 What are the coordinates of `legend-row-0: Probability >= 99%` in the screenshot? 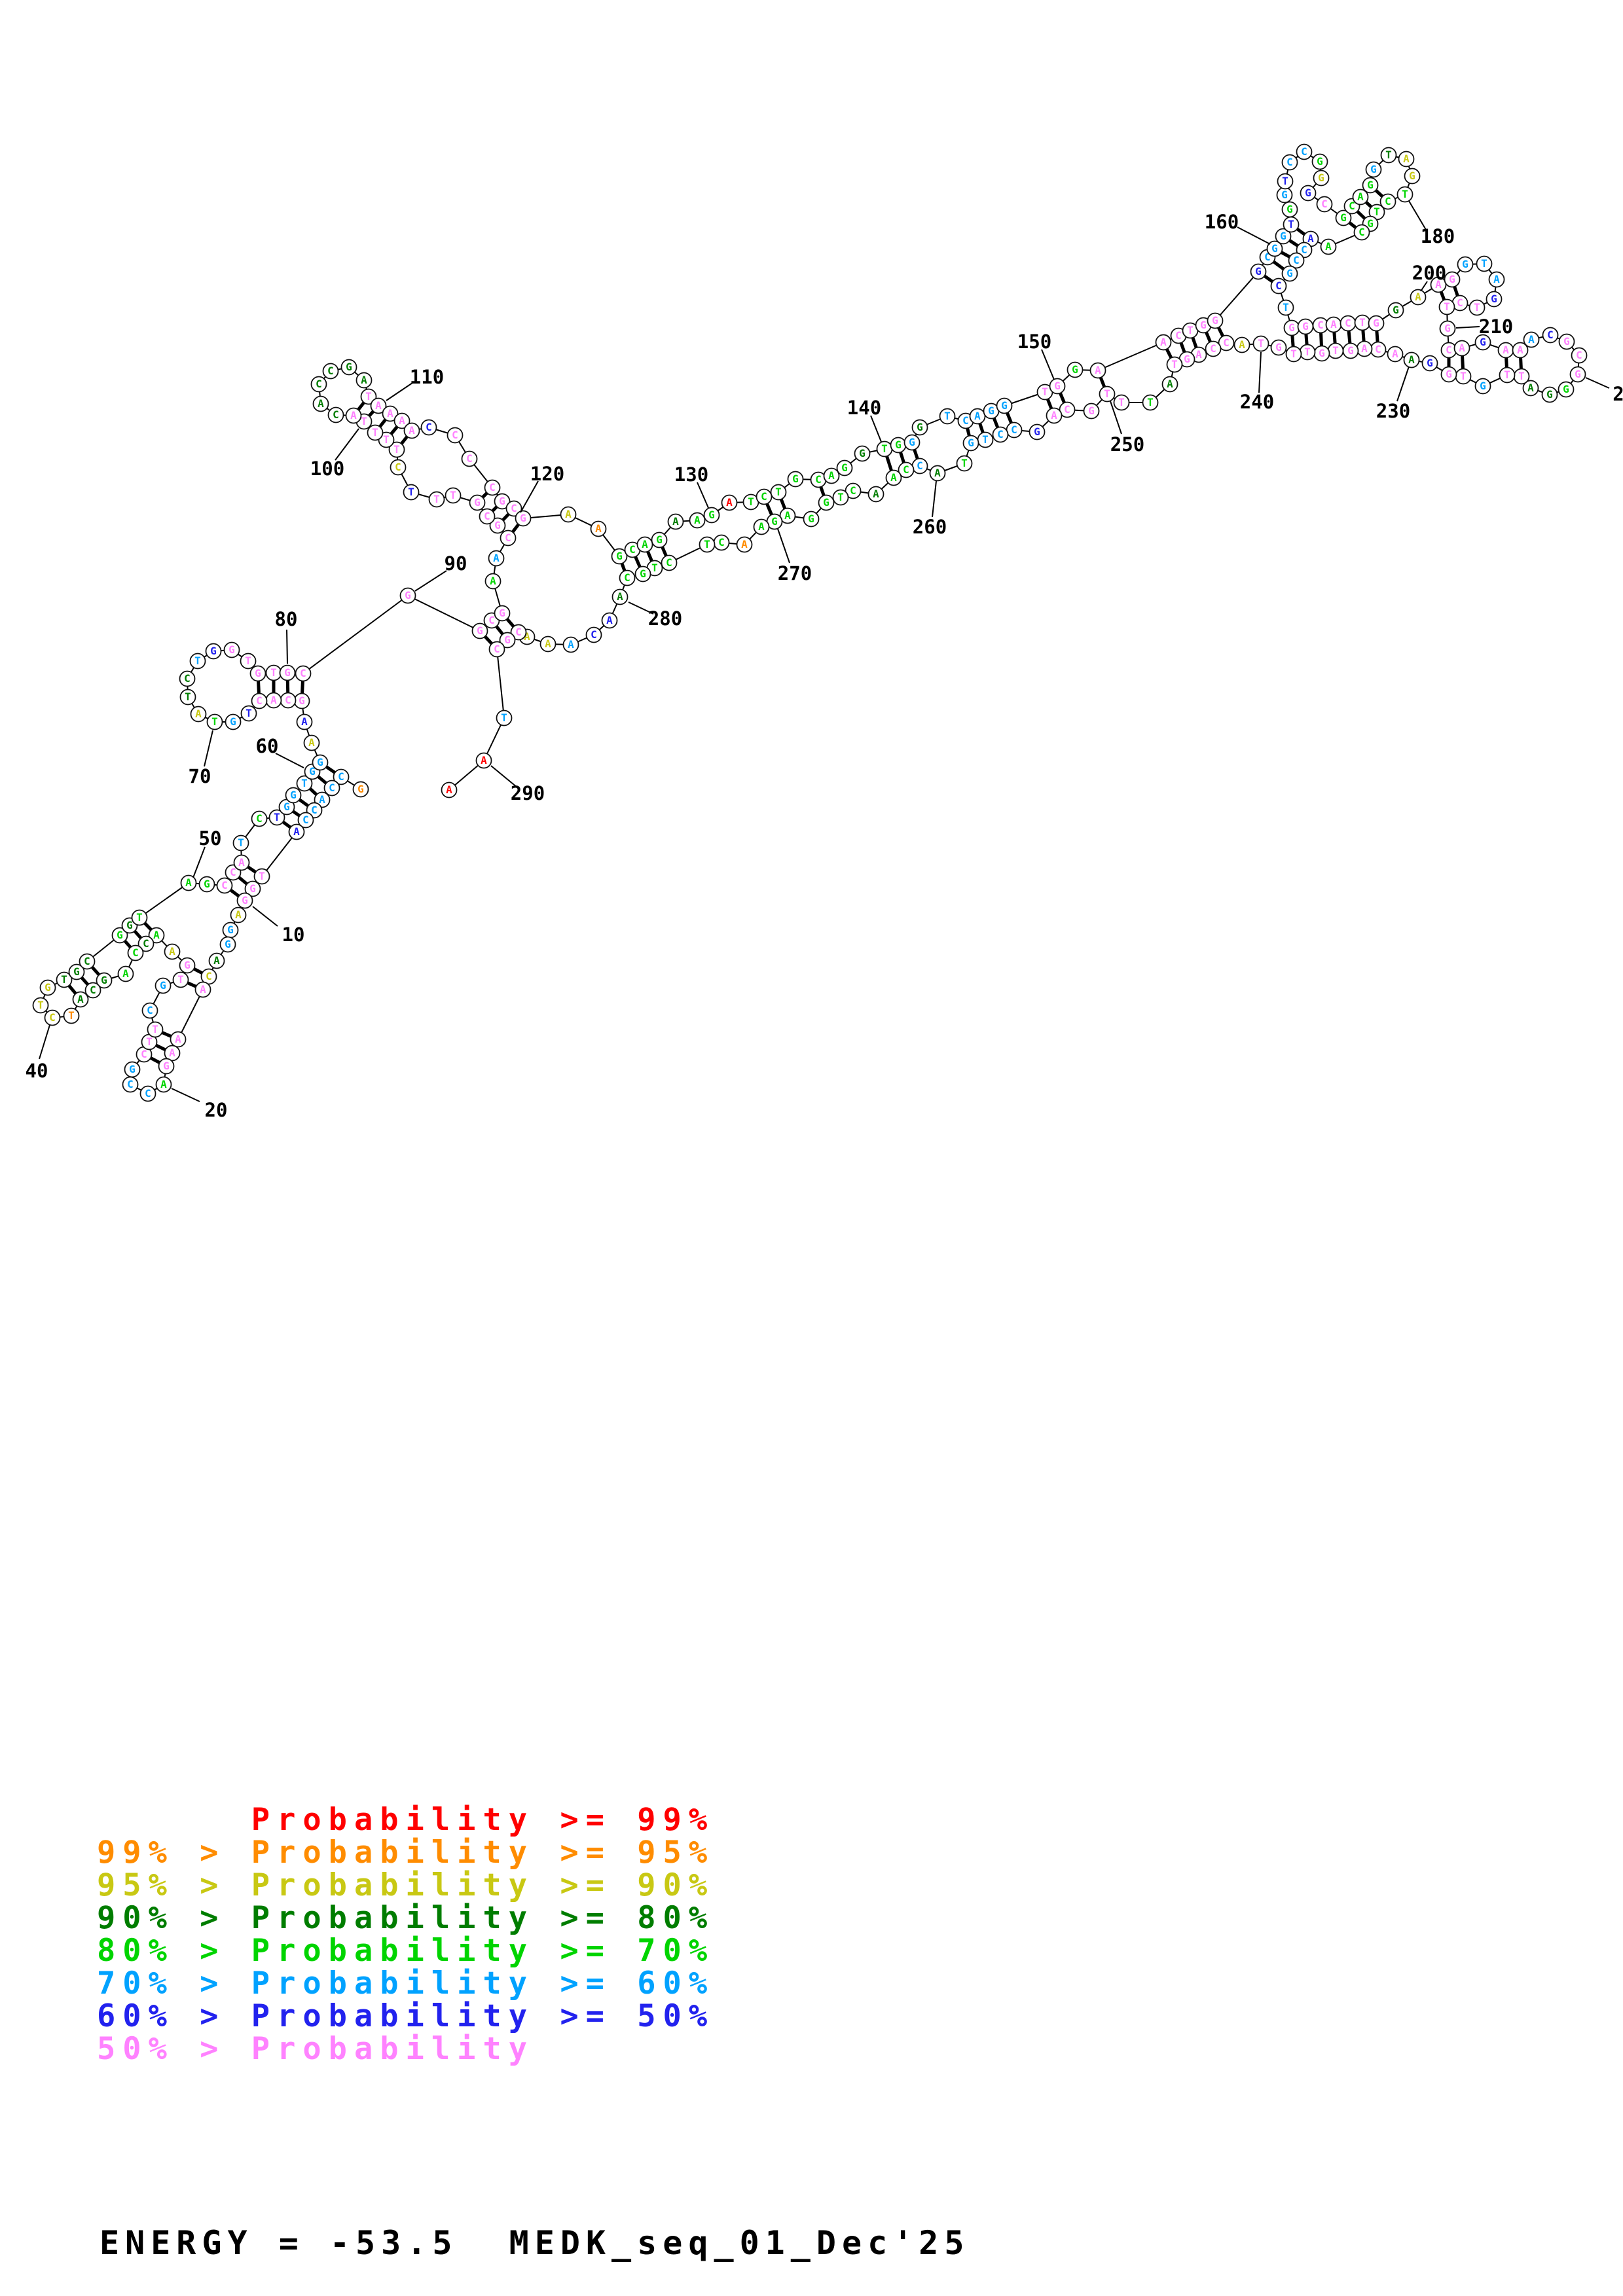 It's located at (406, 1820).